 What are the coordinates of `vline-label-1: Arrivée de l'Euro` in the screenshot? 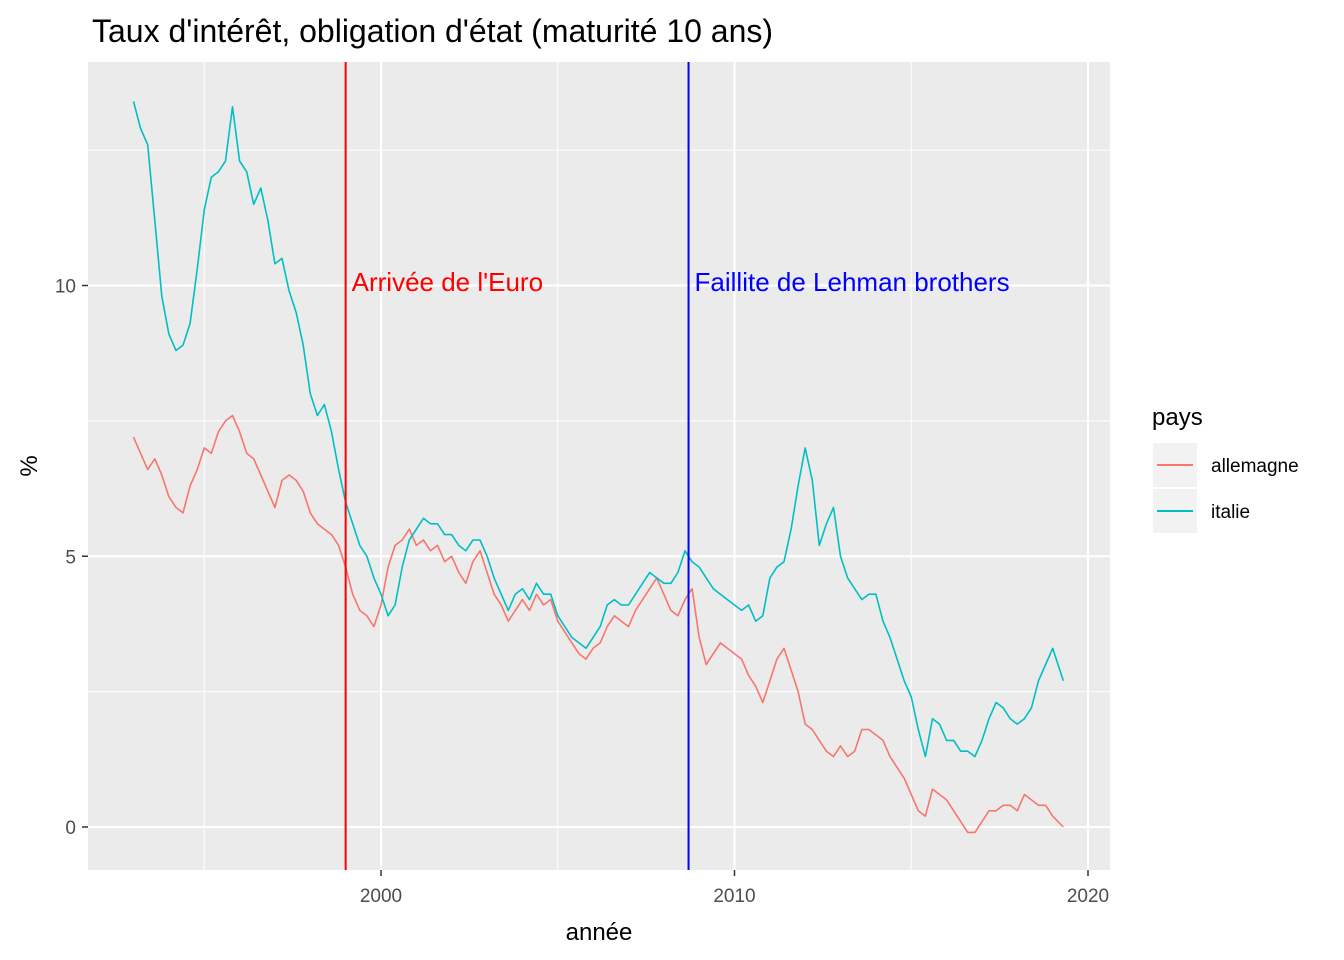 It's located at (447, 282).